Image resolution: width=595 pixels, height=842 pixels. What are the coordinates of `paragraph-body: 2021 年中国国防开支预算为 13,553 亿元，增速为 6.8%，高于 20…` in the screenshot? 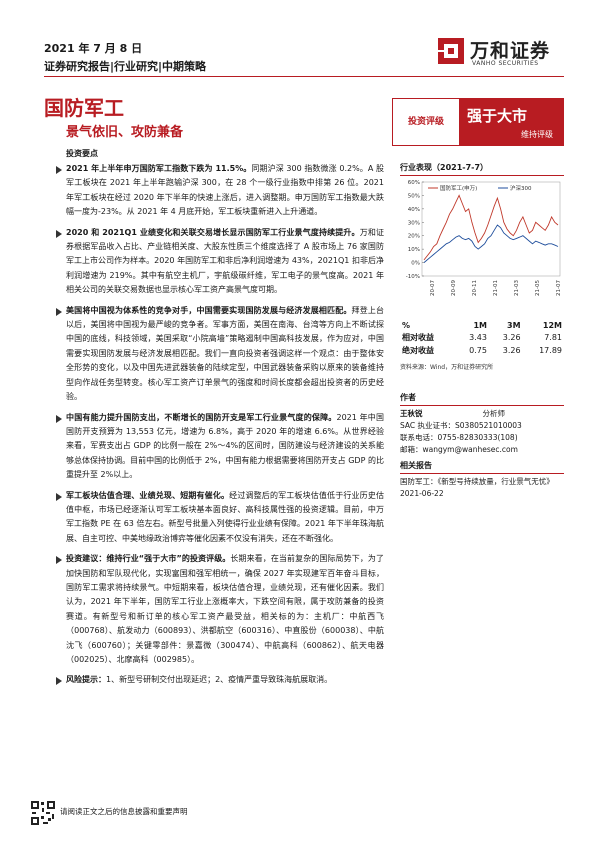 It's located at (225, 446).